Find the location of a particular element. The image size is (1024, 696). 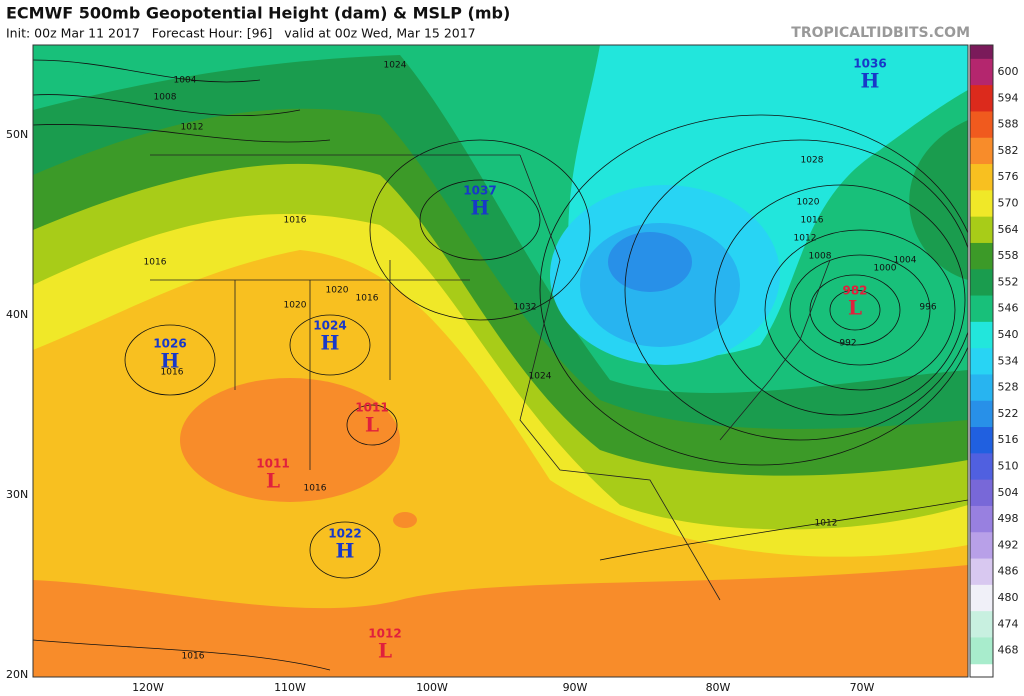

isobar-label: 1000 is located at coordinates (885, 269).